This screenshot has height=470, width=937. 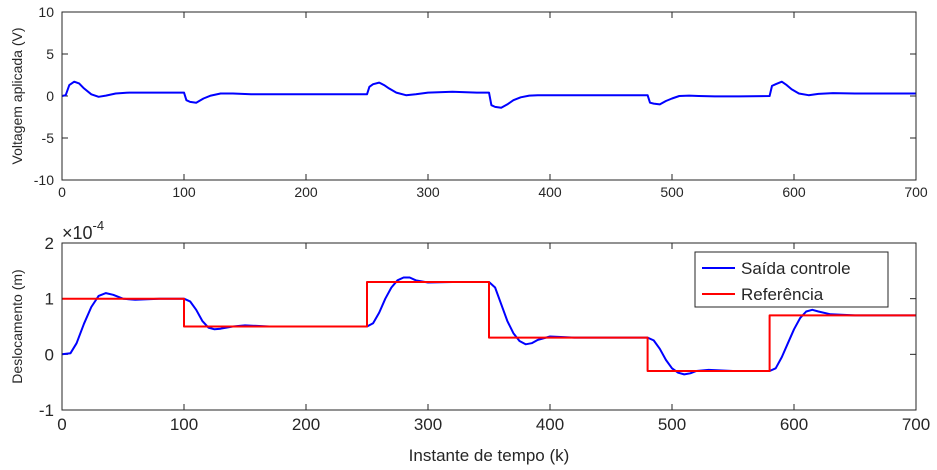 What do you see at coordinates (17, 96) in the screenshot?
I see `voltage-y-axis-label: Voltagem aplicada (V)` at bounding box center [17, 96].